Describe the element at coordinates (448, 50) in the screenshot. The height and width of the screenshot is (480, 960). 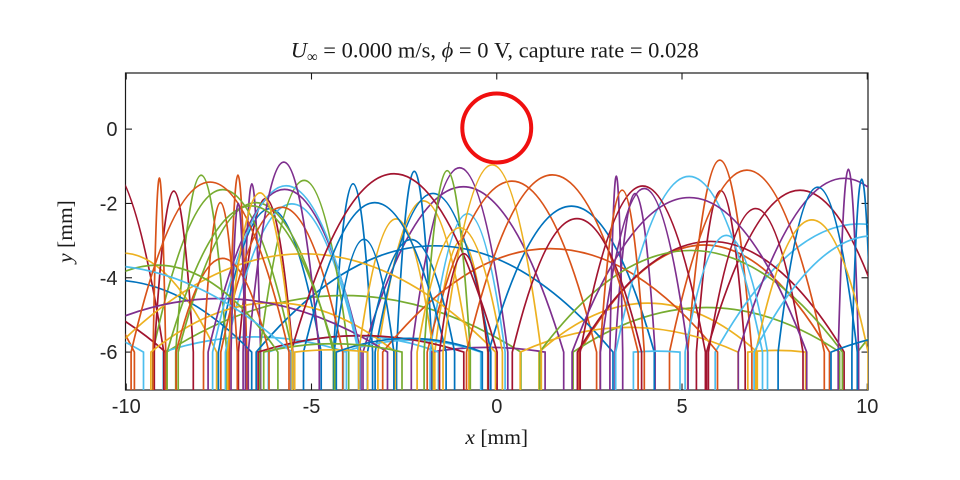
I see `chart-title-segment: ϕ` at that location.